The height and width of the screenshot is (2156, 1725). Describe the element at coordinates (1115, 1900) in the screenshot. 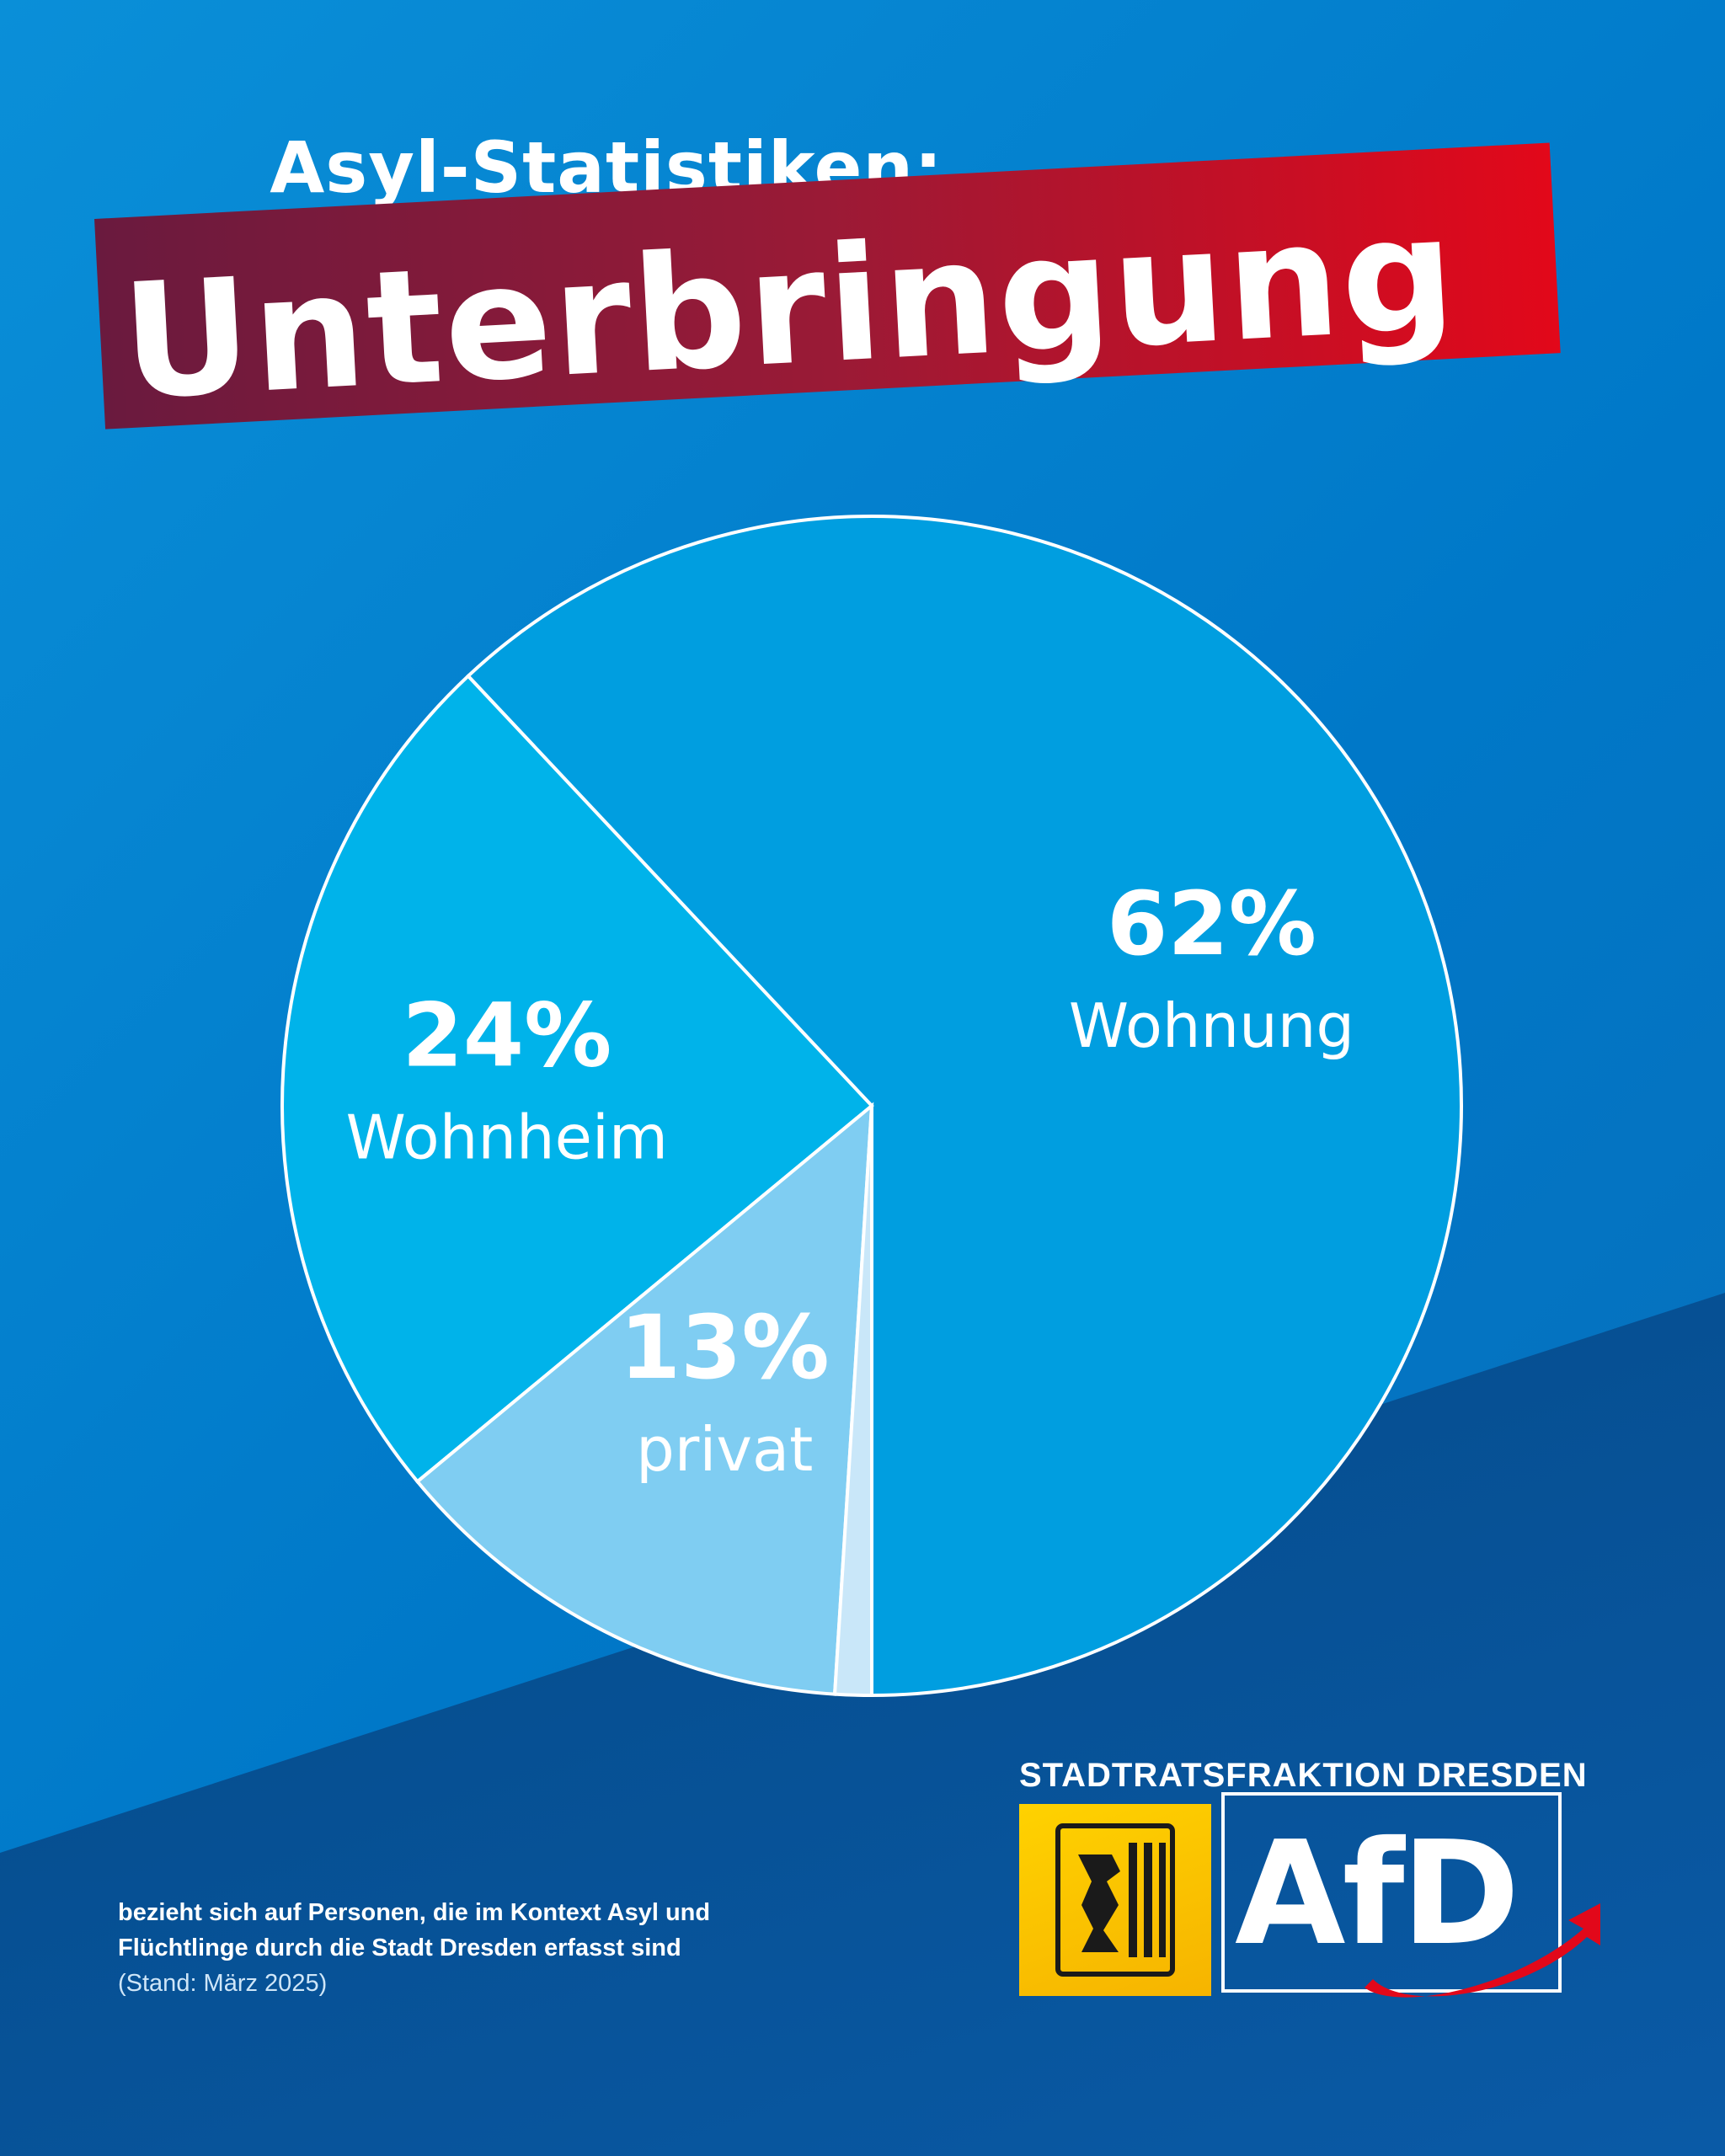

I see `dresden-lion-crest-icon` at that location.